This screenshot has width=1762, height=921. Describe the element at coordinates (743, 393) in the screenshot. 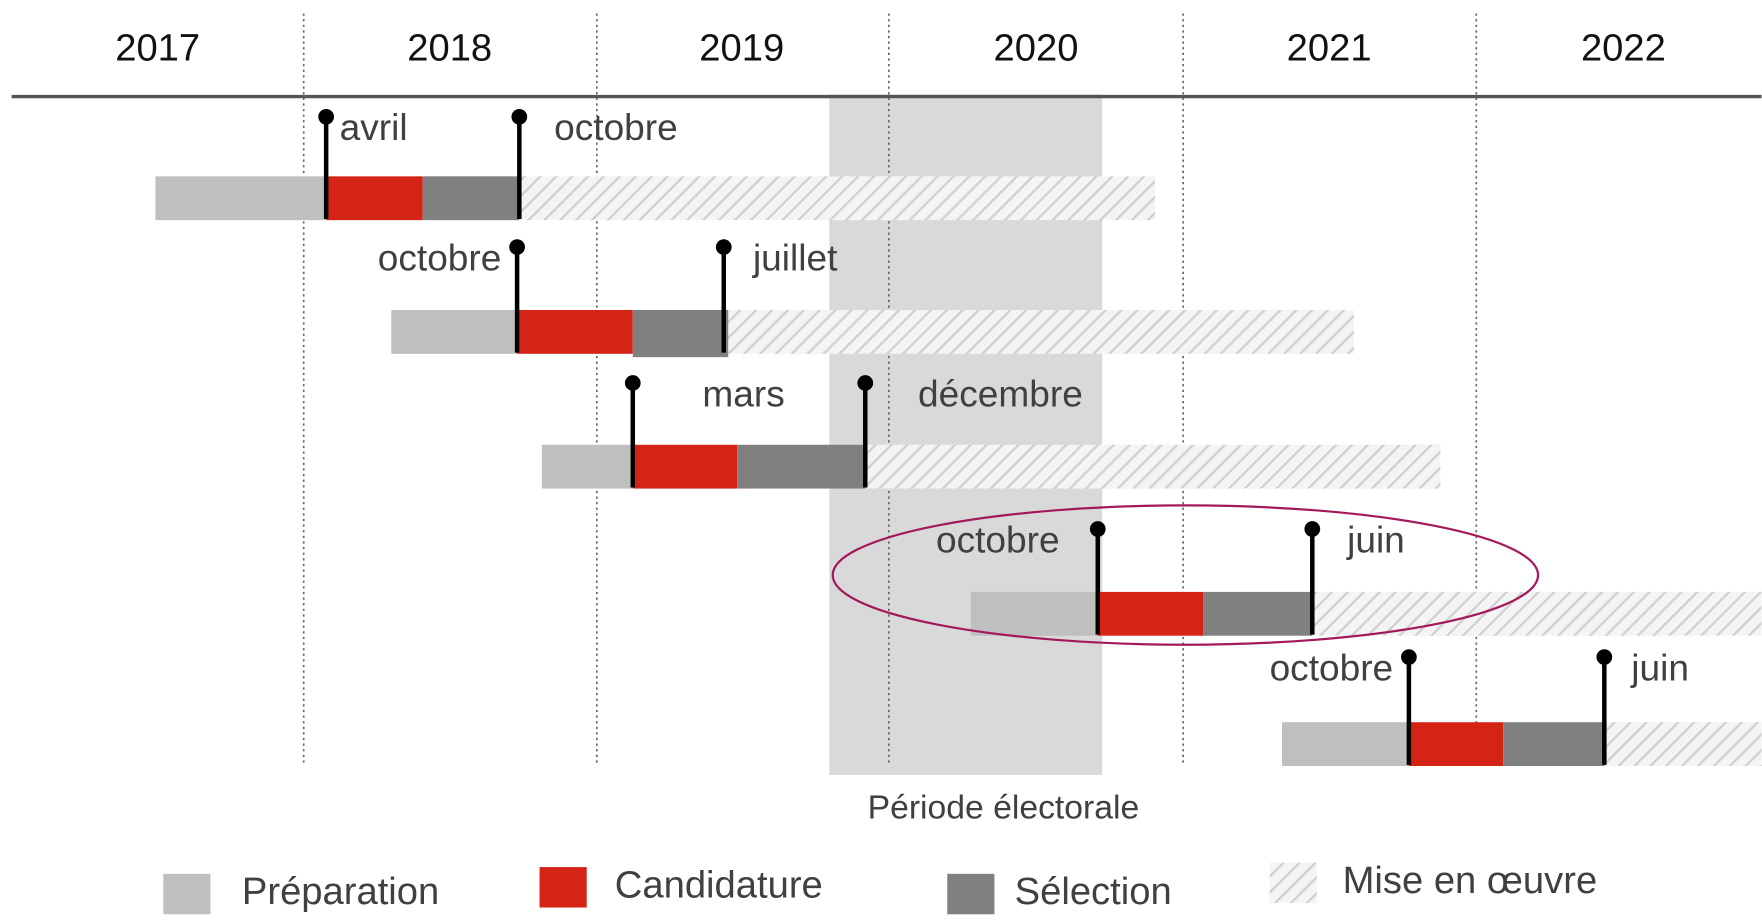

I see `milestone-label: mars` at that location.